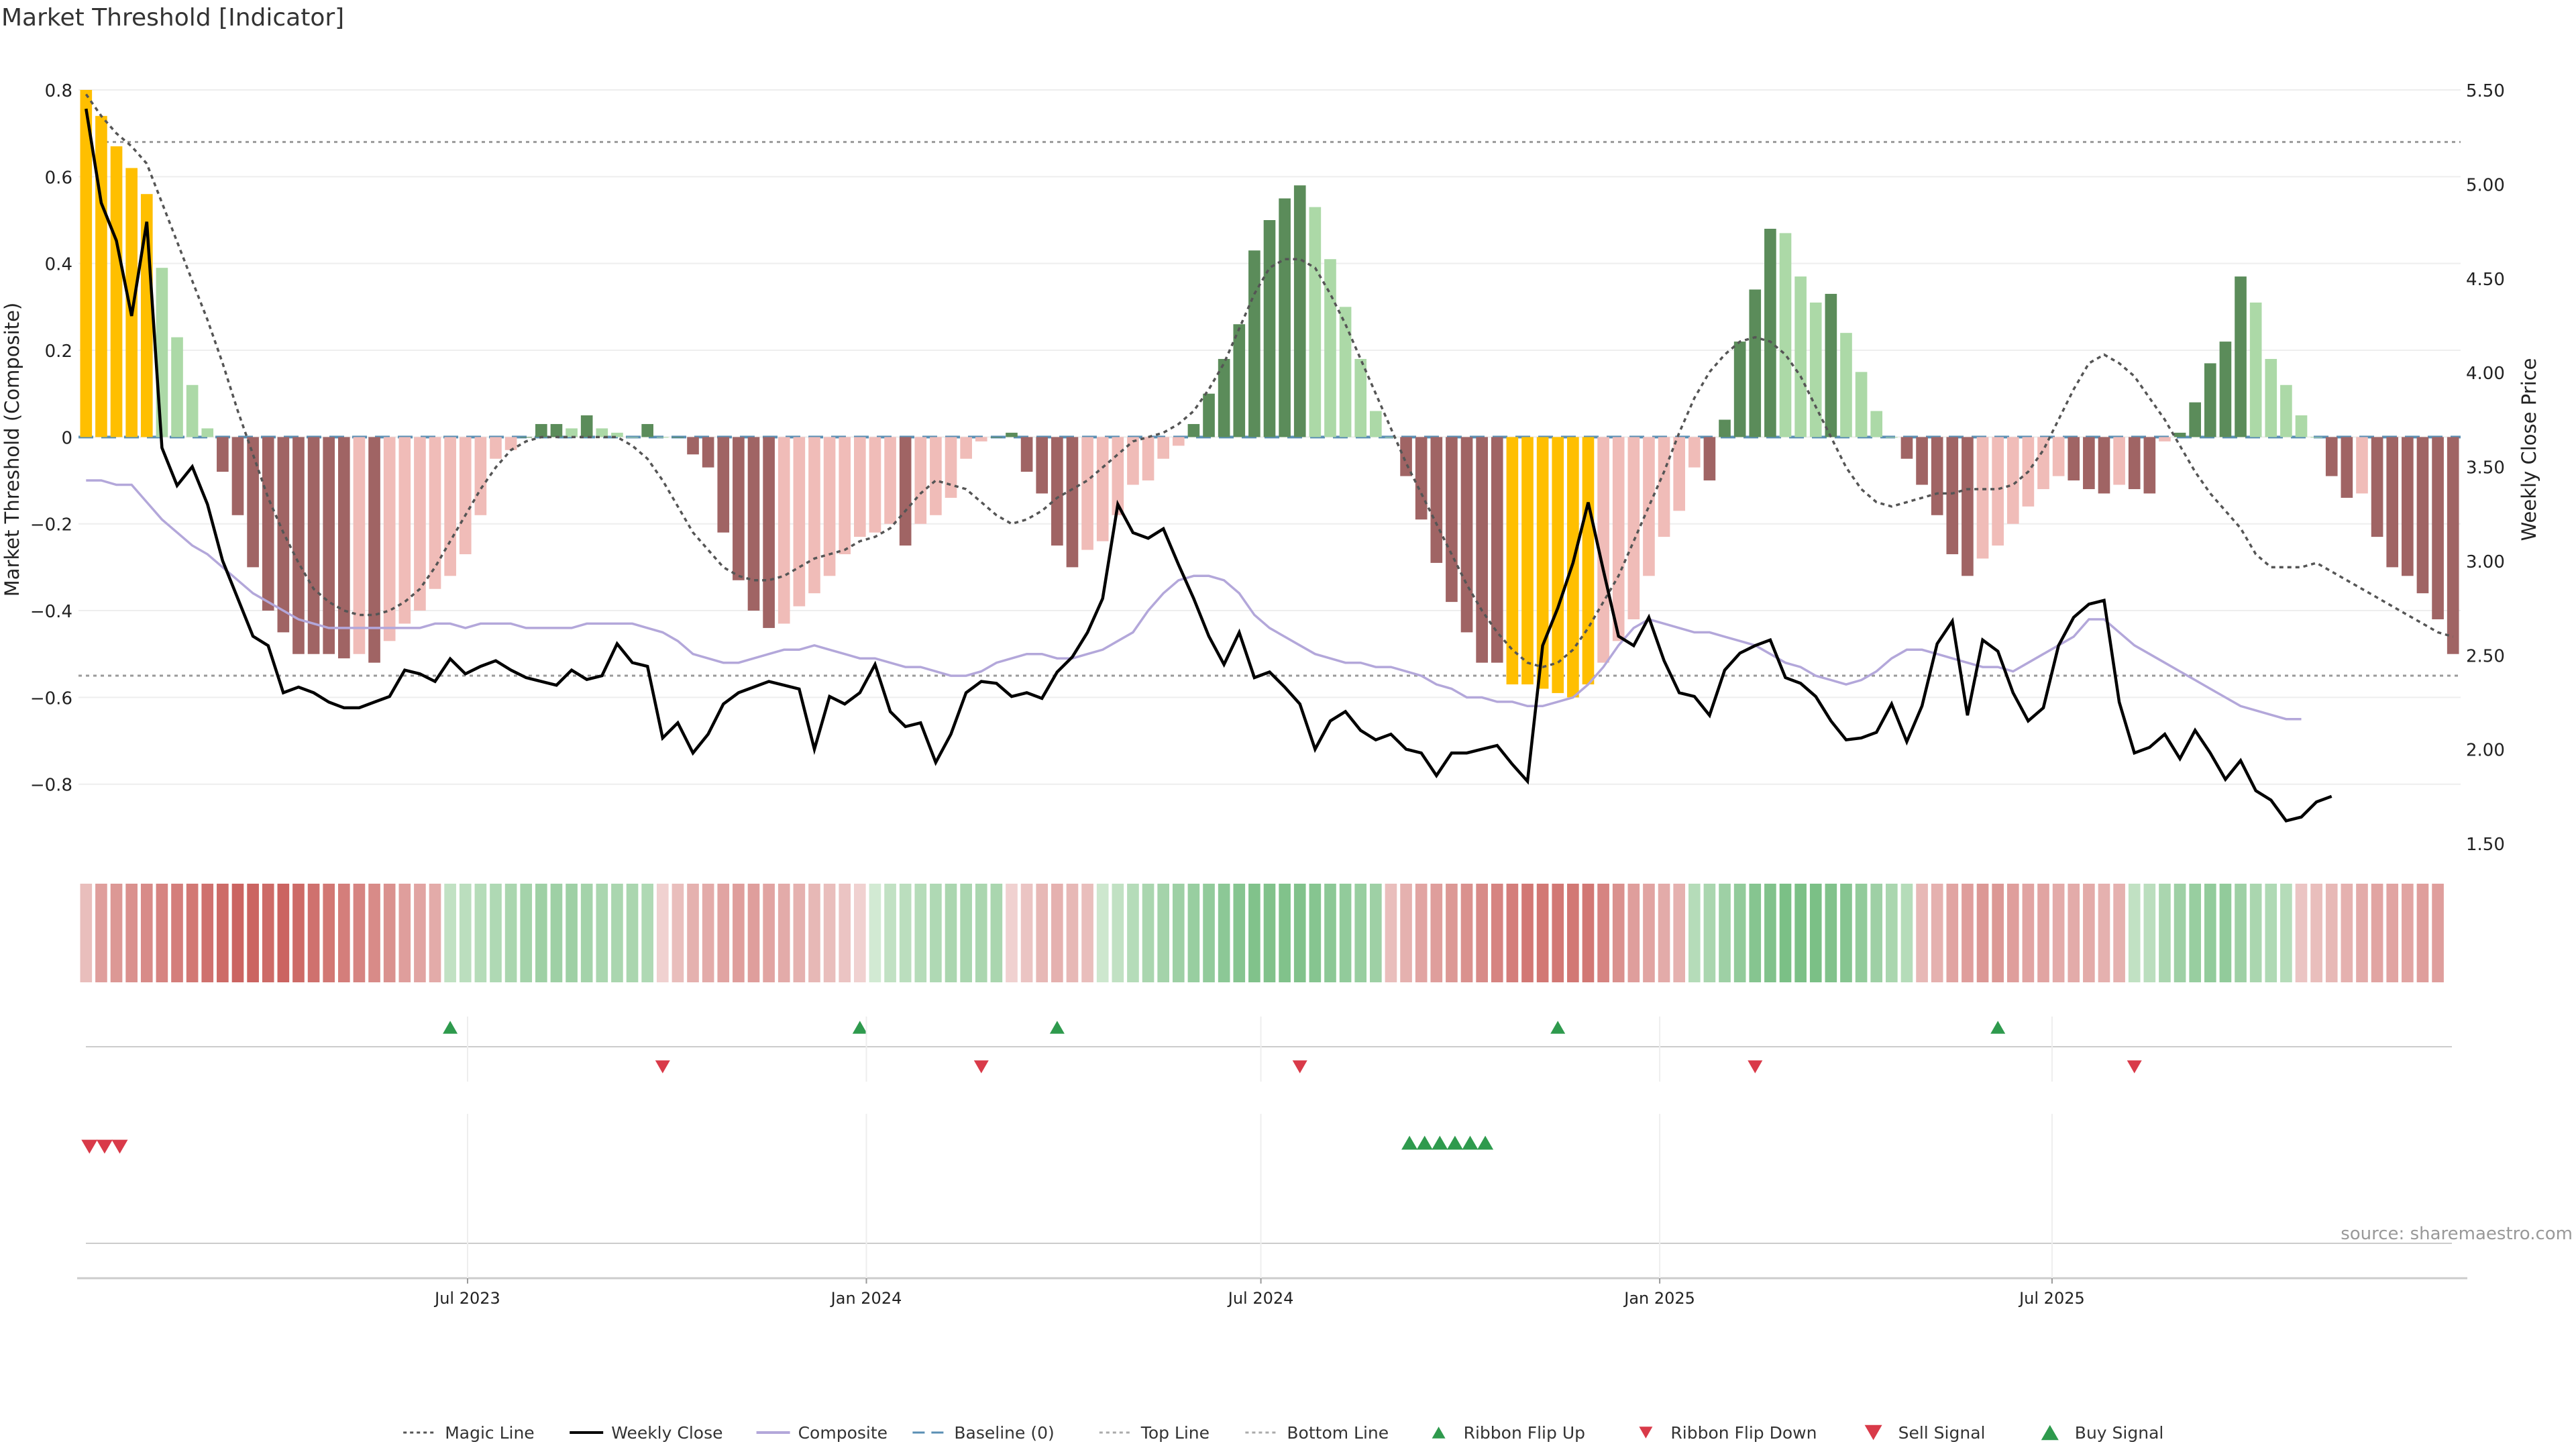  Describe the element at coordinates (1004, 1433) in the screenshot. I see `legend-label: Baseline (0)` at that location.